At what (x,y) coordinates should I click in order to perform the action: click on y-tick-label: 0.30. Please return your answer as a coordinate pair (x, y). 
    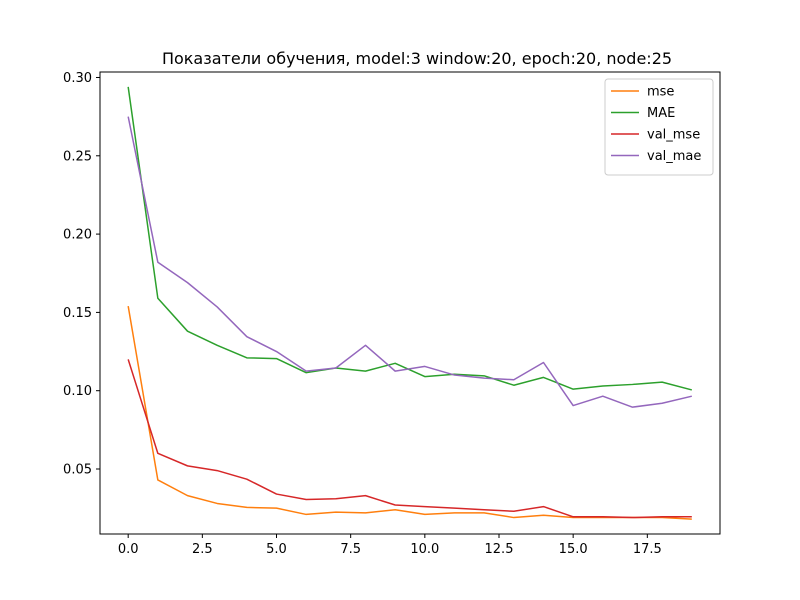
    Looking at the image, I should click on (77, 78).